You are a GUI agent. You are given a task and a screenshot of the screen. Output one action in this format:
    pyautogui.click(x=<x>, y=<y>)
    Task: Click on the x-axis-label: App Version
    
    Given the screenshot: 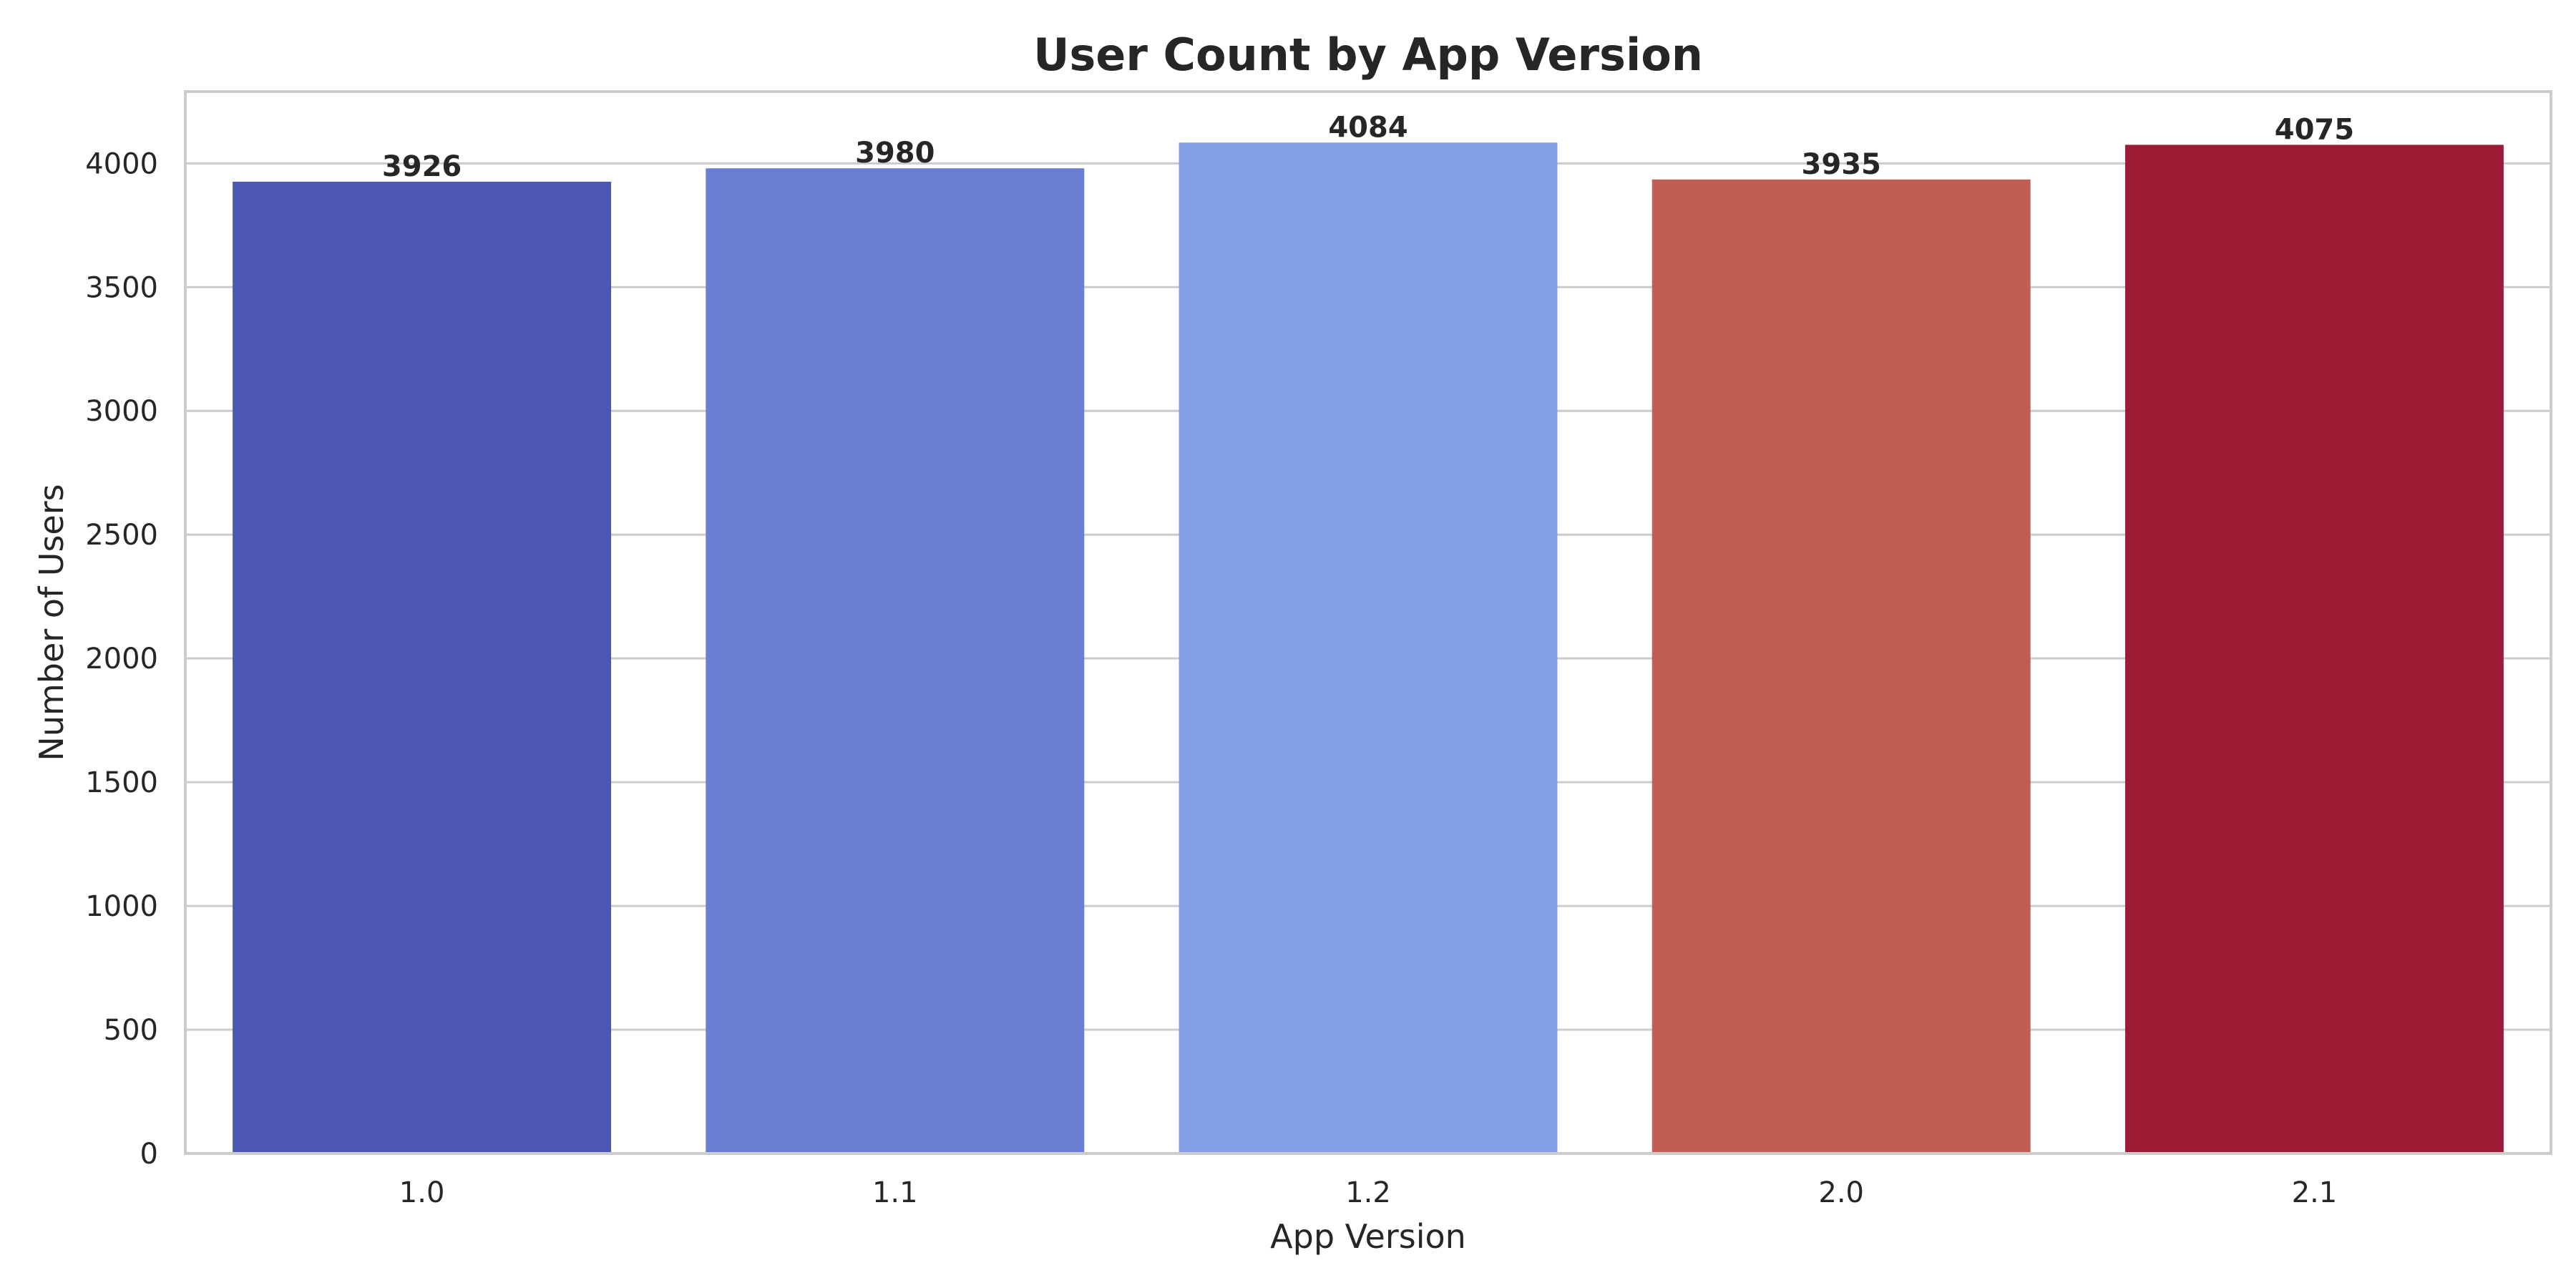 What is the action you would take?
    pyautogui.click(x=1368, y=1236)
    